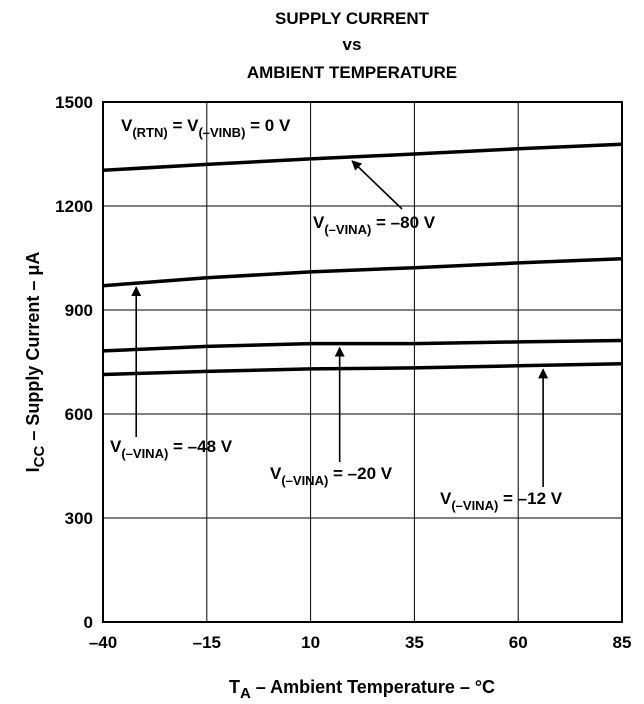 The width and height of the screenshot is (644, 704). What do you see at coordinates (207, 642) in the screenshot?
I see `x-tick-label: –15` at bounding box center [207, 642].